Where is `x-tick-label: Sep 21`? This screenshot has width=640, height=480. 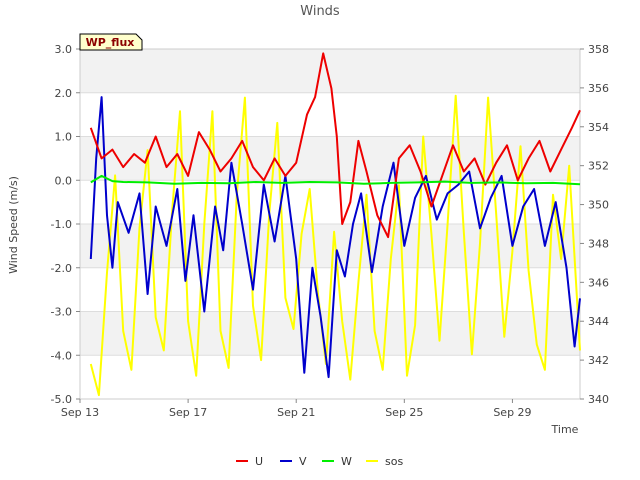
x-tick-label: Sep 21 is located at coordinates (296, 412).